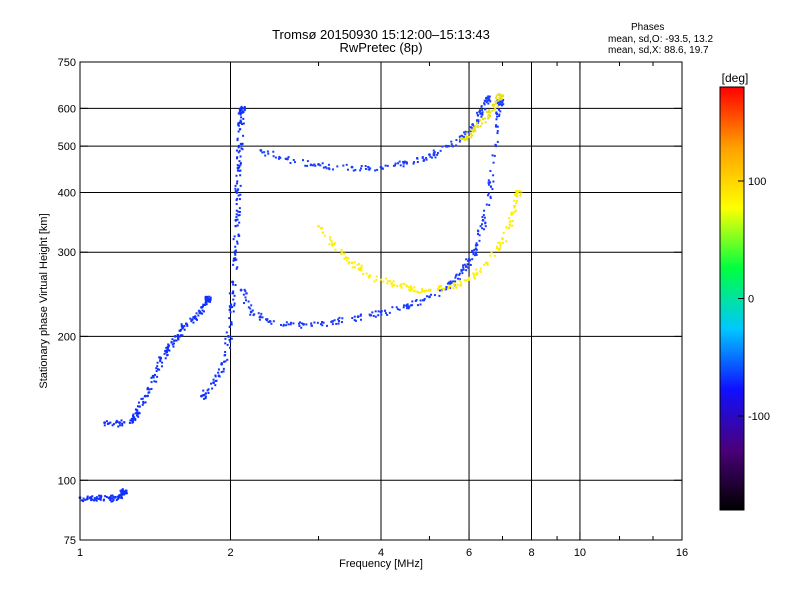  What do you see at coordinates (757, 182) in the screenshot?
I see `colorbar-tick-label: 100` at bounding box center [757, 182].